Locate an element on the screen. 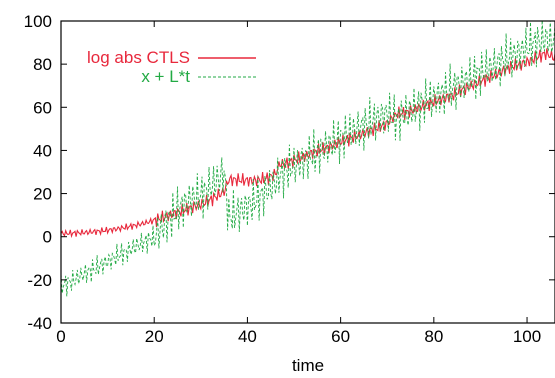 The width and height of the screenshot is (555, 378). x-tick-label: 60 is located at coordinates (340, 336).